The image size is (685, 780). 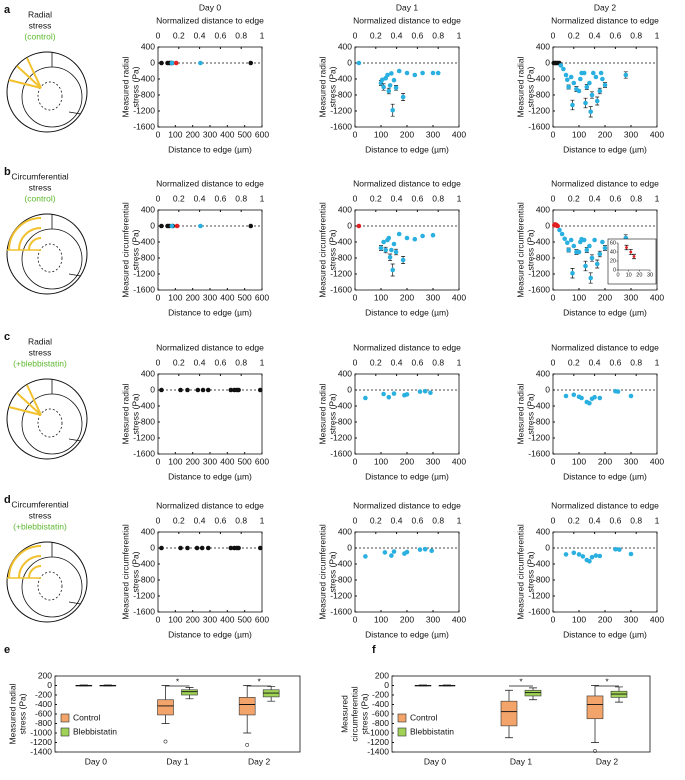 I want to click on panel-title: Day 1, so click(x=407, y=7).